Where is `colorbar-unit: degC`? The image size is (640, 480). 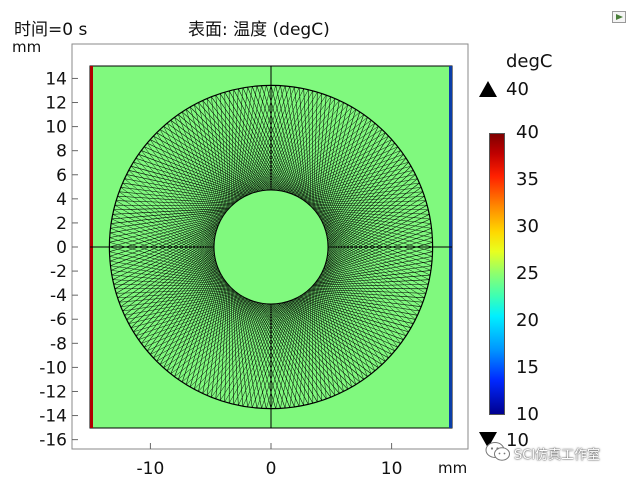 colorbar-unit: degC is located at coordinates (529, 61).